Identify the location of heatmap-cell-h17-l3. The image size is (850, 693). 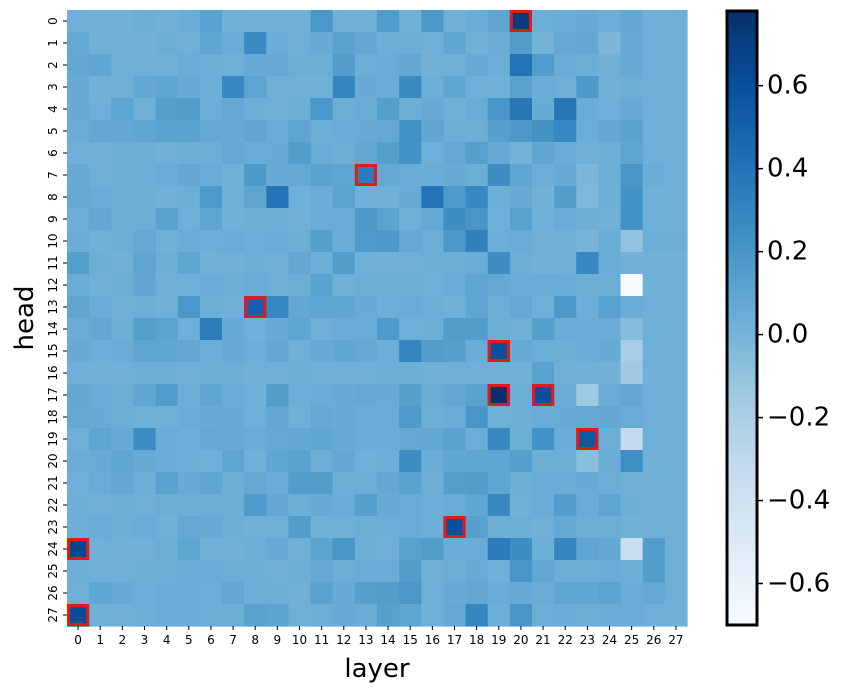
(145, 395).